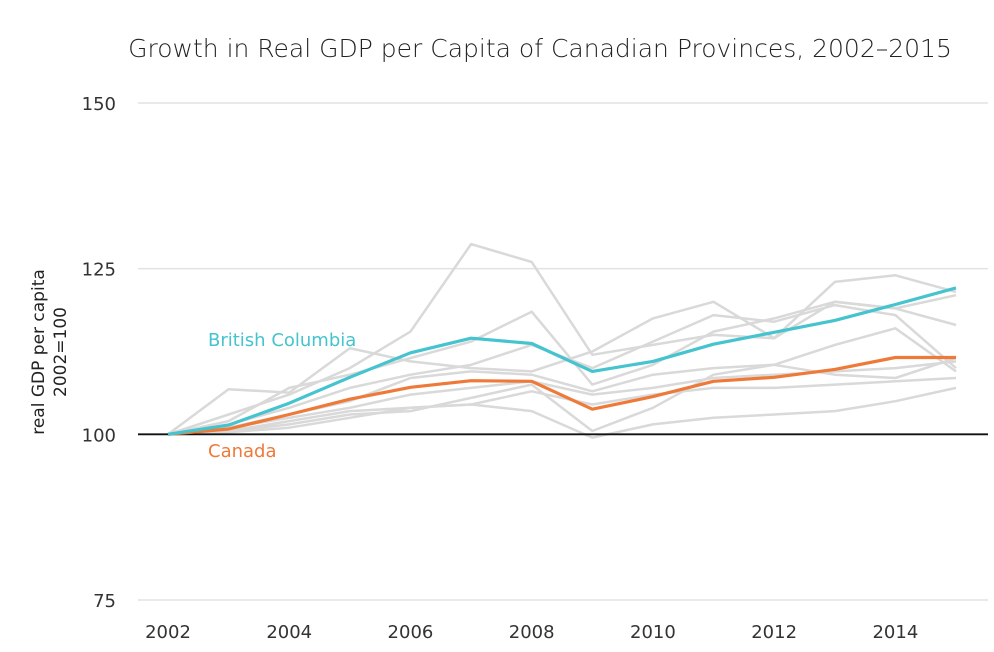 Image resolution: width=994 pixels, height=652 pixels. What do you see at coordinates (168, 632) in the screenshot?
I see `x-tick-label: 2002` at bounding box center [168, 632].